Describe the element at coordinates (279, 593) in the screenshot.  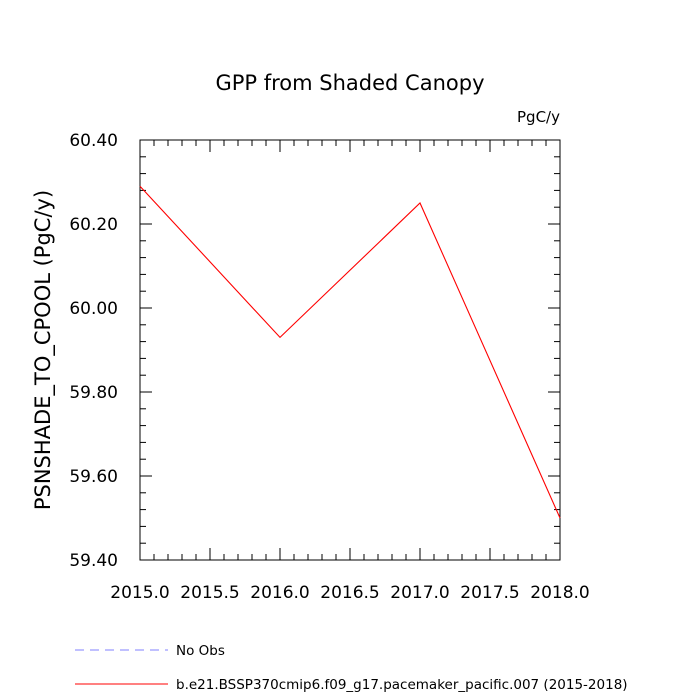
I see `x-tick-label: 2016.0` at that location.